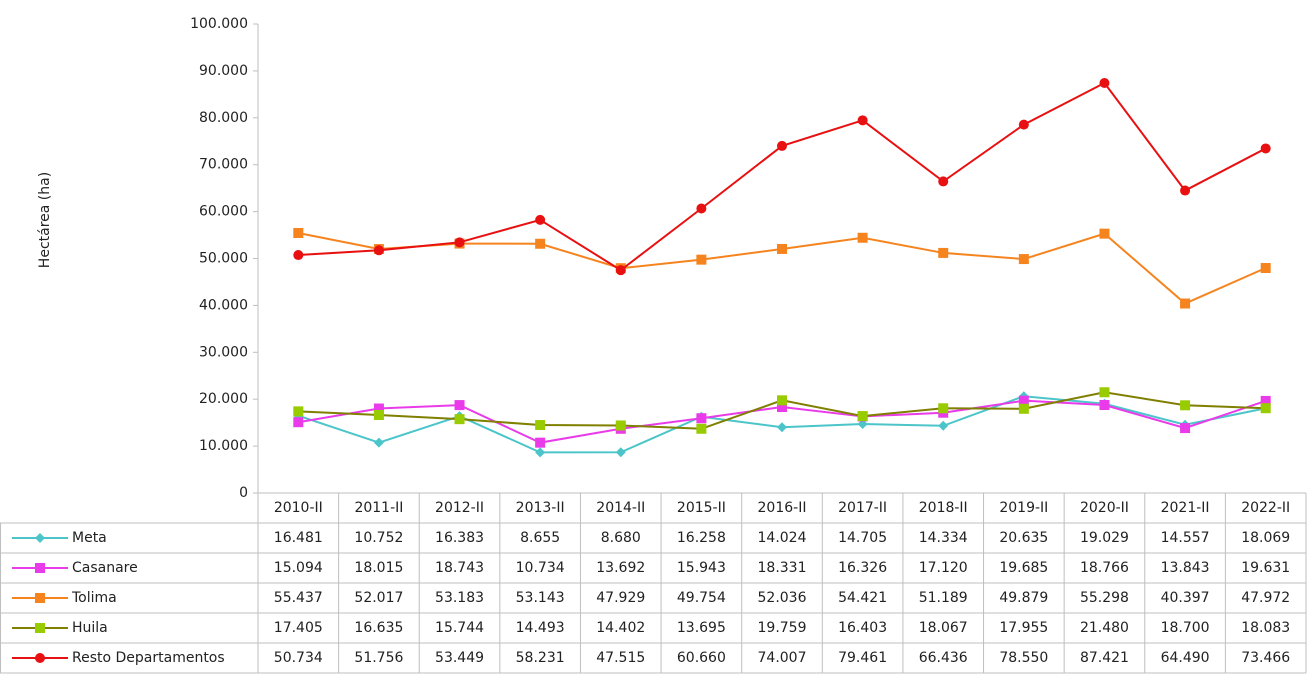 This screenshot has width=1307, height=692. Describe the element at coordinates (701, 598) in the screenshot. I see `table-value: 49.754` at that location.